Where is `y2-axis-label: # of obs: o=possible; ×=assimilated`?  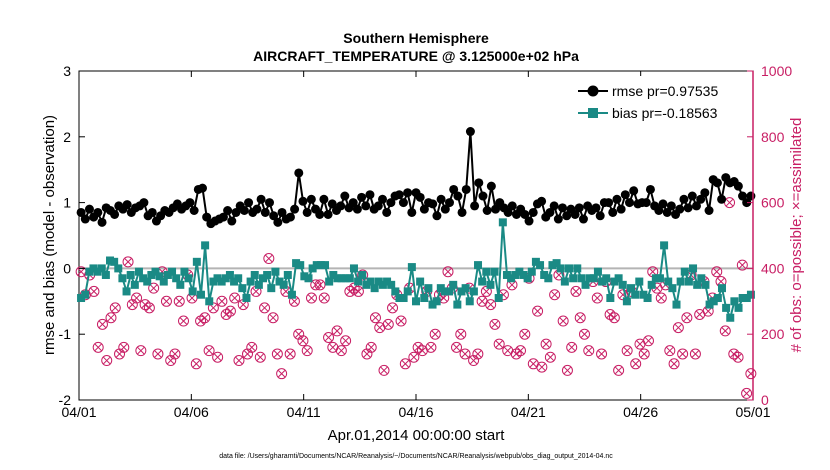
y2-axis-label: # of obs: o=possible; ×=assimilated is located at coordinates (796, 235).